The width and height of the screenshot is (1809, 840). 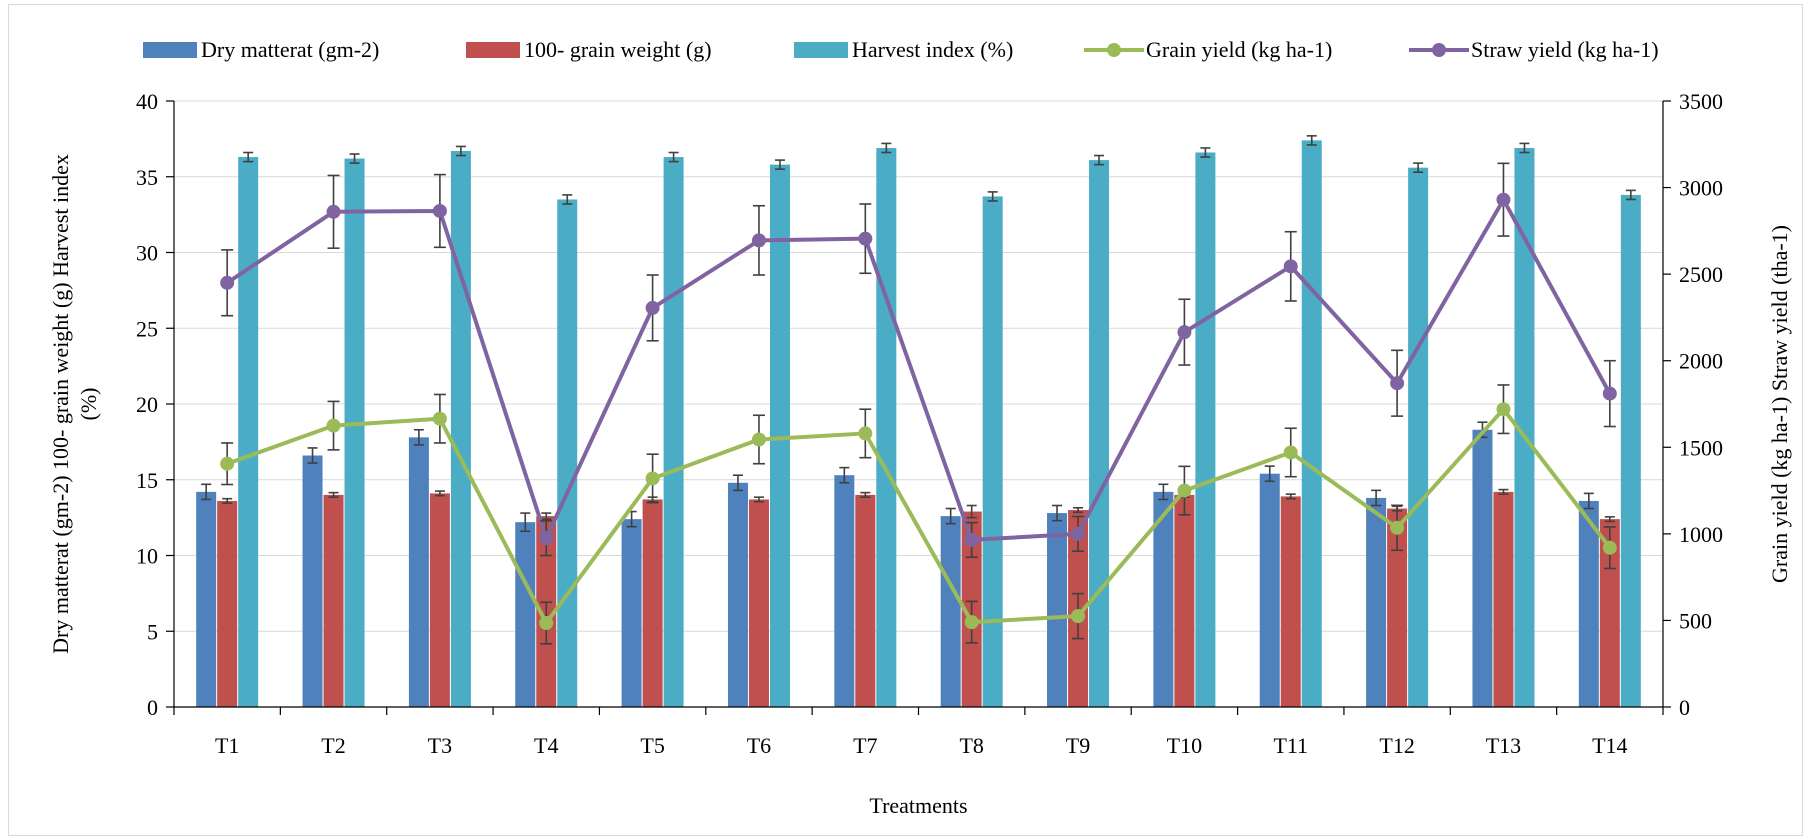 I want to click on y-tick-label-left: 25, so click(x=147, y=328).